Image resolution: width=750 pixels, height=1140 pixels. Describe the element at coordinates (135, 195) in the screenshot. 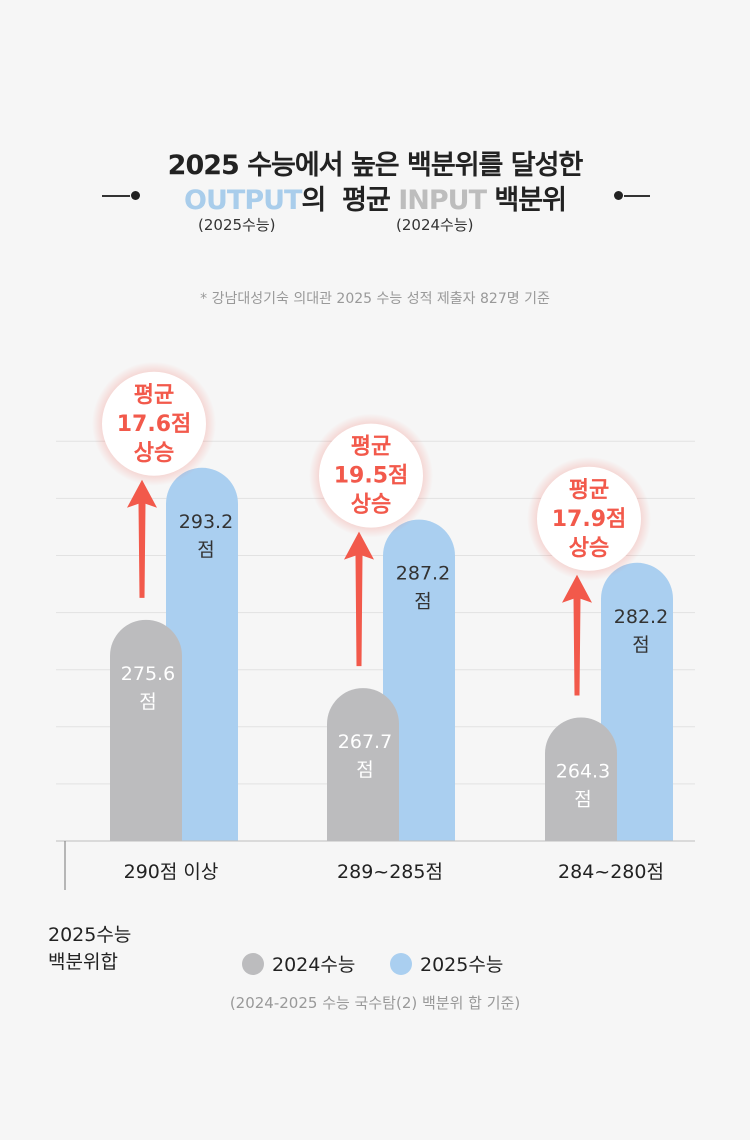

I see `title-left-dot` at that location.